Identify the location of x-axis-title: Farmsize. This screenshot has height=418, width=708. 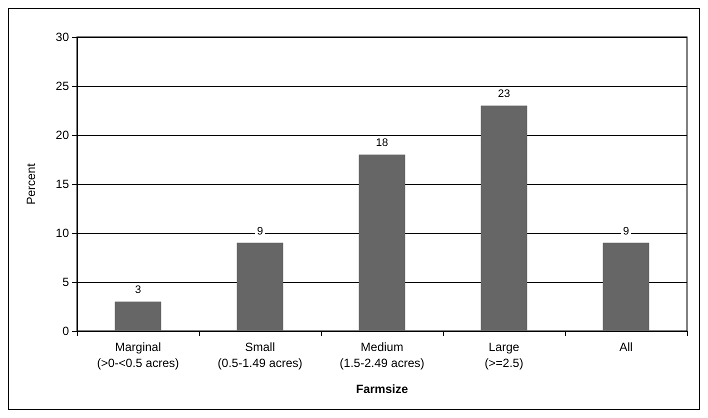
(382, 389).